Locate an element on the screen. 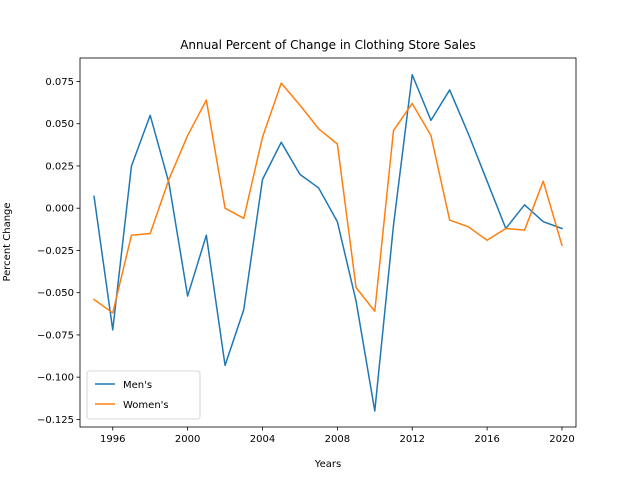 The image size is (640, 480). x-axis-label: Years is located at coordinates (327, 464).